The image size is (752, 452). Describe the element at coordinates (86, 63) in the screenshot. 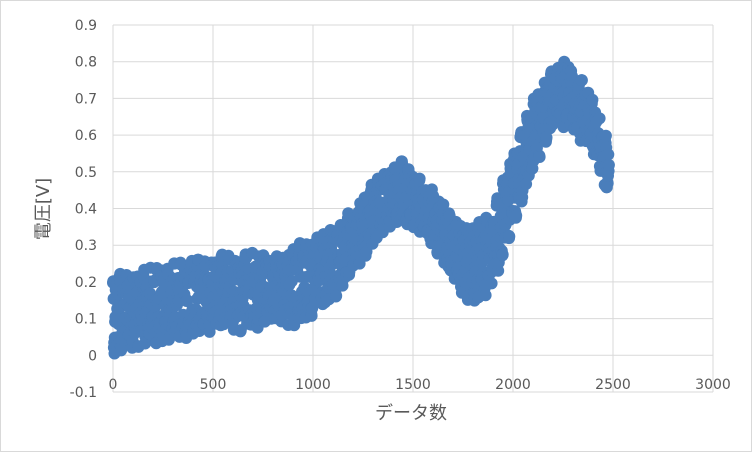

I see `y-tick-label: 0.8` at that location.